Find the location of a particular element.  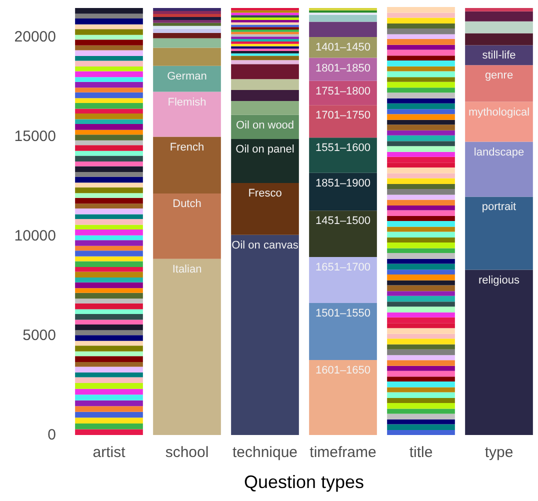

data-label: Oil on canvas is located at coordinates (265, 245).